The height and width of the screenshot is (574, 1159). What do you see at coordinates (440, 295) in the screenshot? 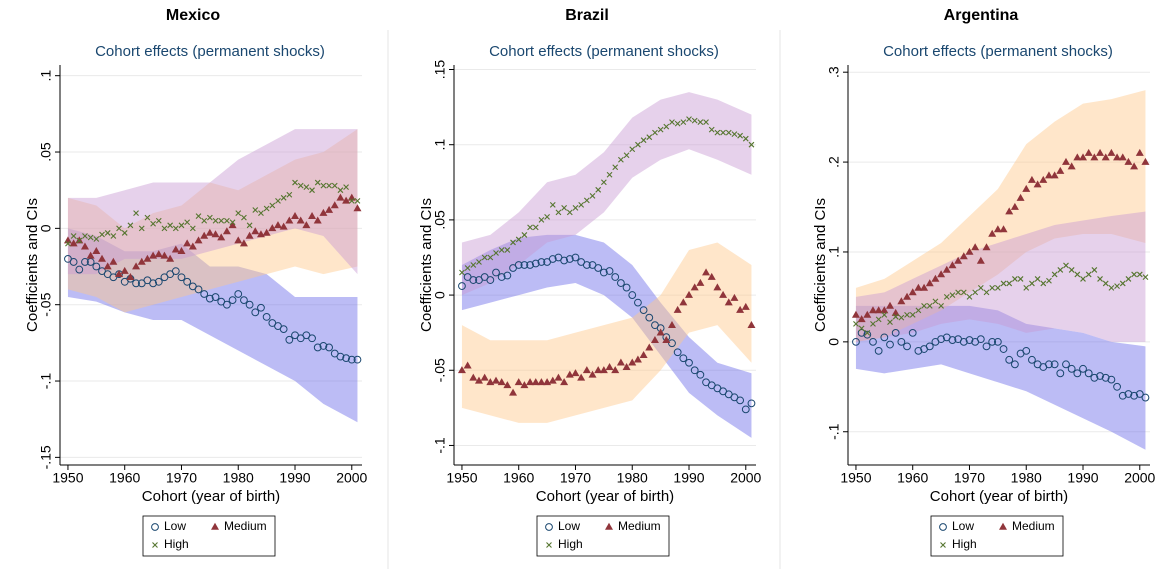
I see `y-tick-label: 0` at bounding box center [440, 295].